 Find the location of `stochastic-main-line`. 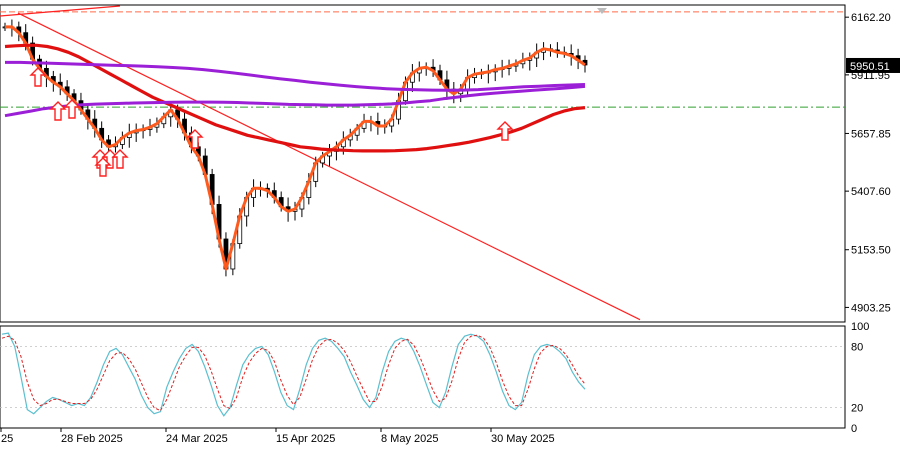

stochastic-main-line is located at coordinates (293, 374).